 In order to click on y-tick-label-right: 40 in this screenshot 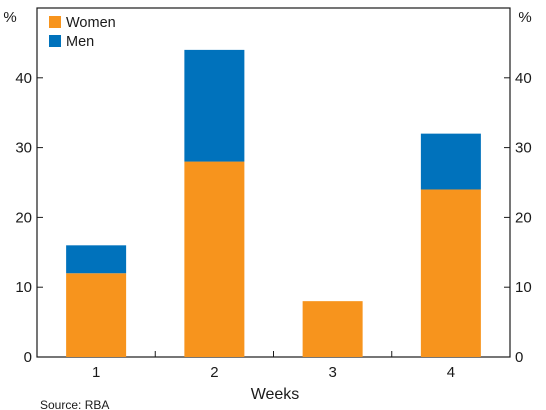, I will do `click(523, 78)`.